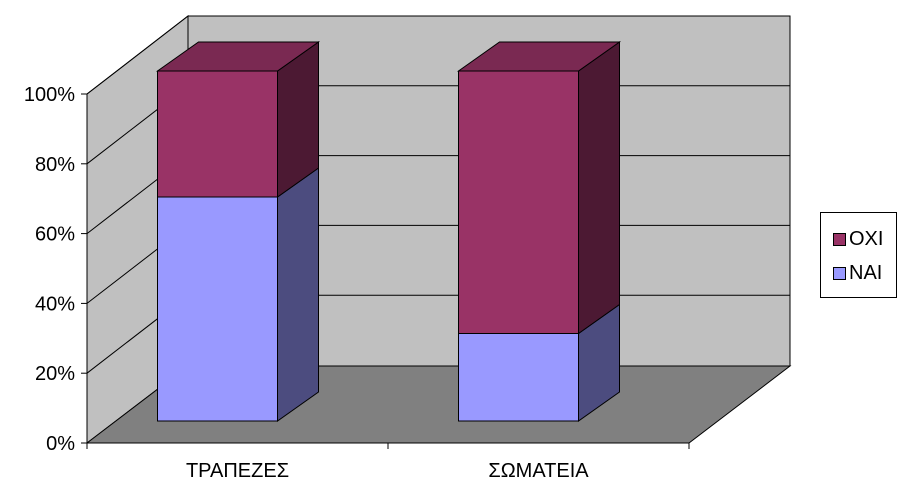  I want to click on legend: ΟΧΙ ΝΑΙ, so click(858, 255).